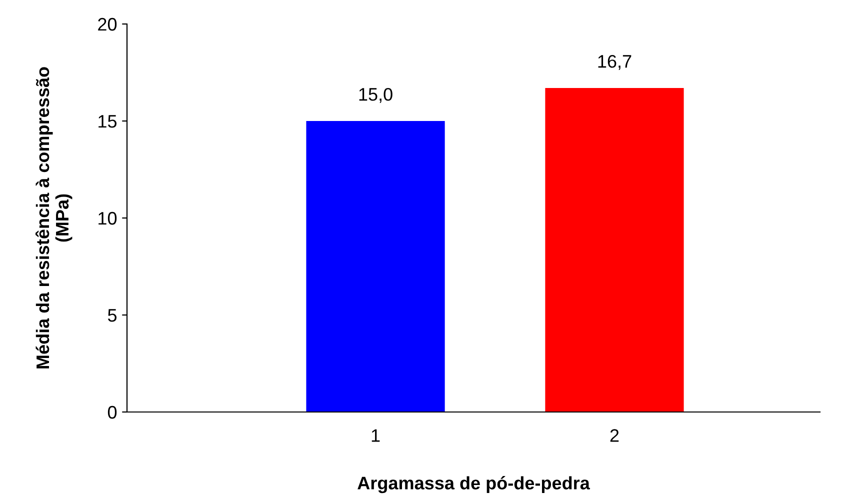  I want to click on x-axis-title: Argamassa de pó-de-pedra, so click(474, 485).